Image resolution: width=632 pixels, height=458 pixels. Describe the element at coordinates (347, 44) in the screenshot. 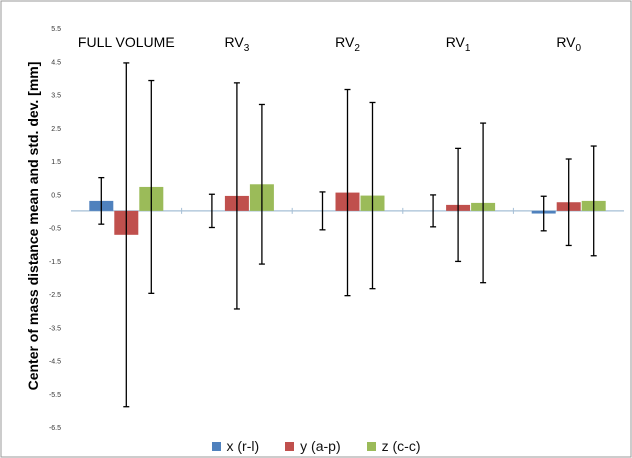

I see `category-label: RV2` at that location.